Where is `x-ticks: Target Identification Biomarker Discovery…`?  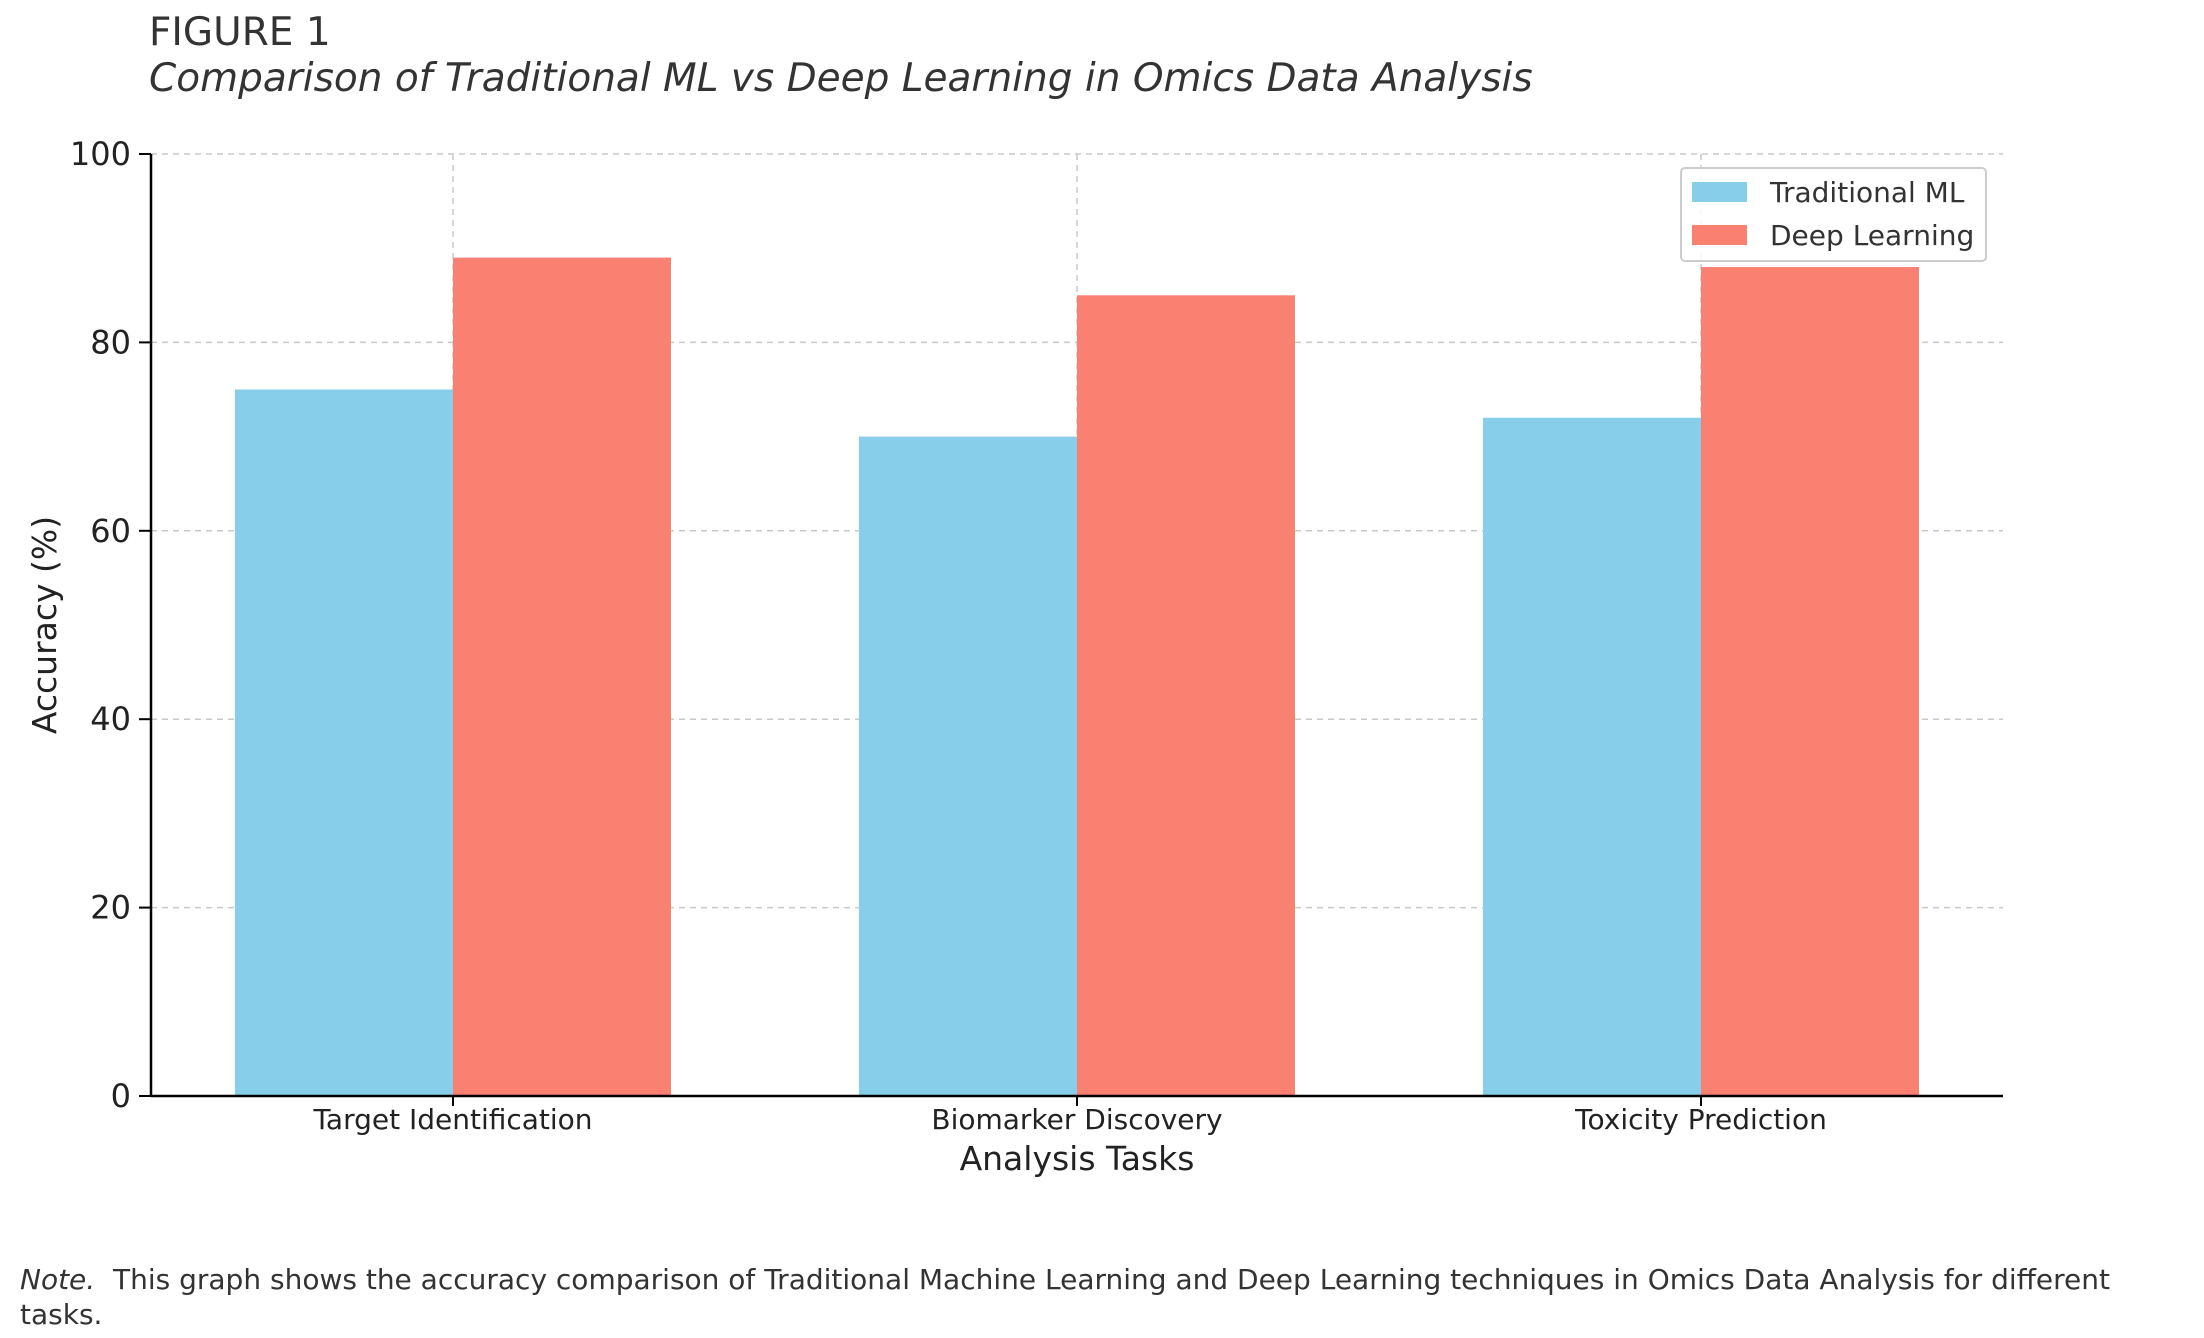 x-ticks: Target Identification Biomarker Discovery… is located at coordinates (1069, 1116).